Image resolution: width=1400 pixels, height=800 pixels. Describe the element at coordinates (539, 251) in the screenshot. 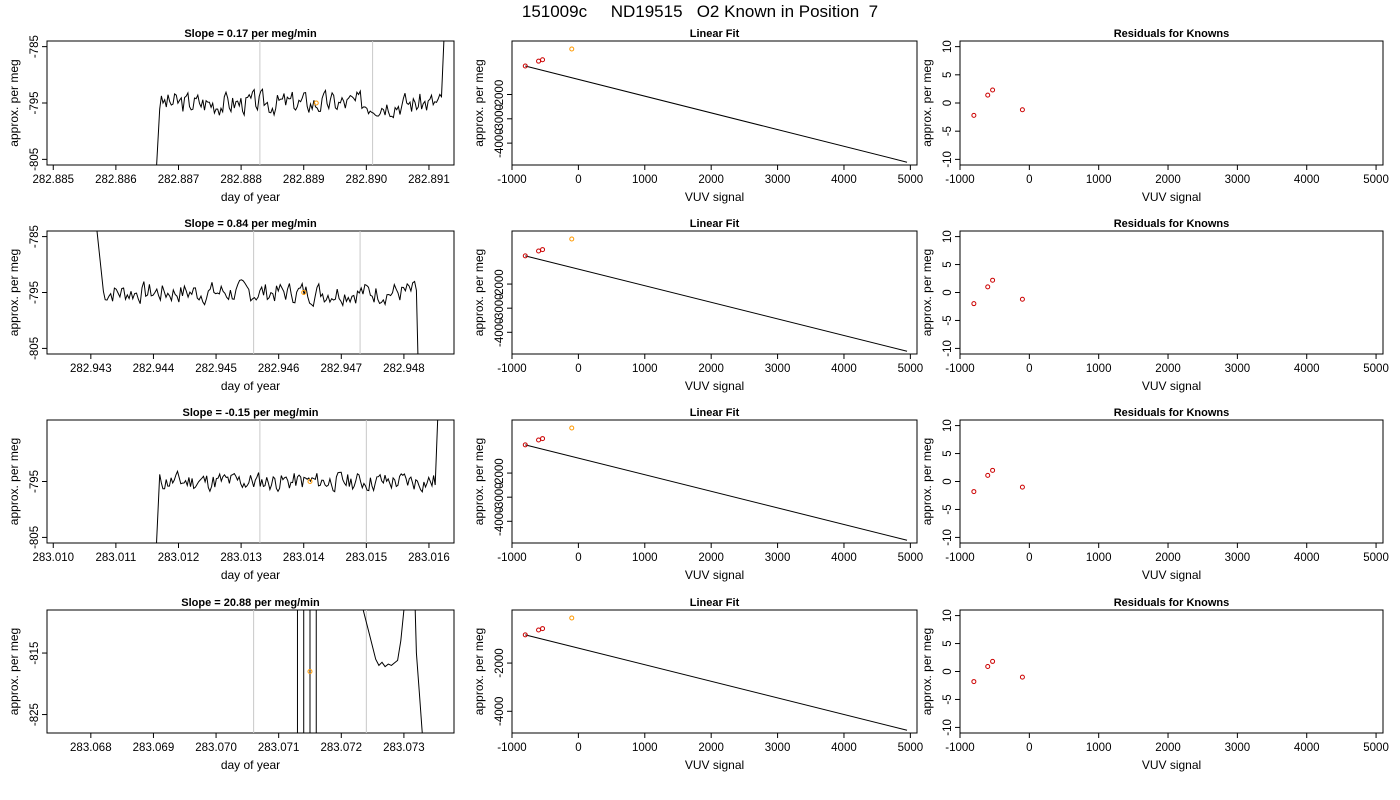

I see `known-point` at that location.